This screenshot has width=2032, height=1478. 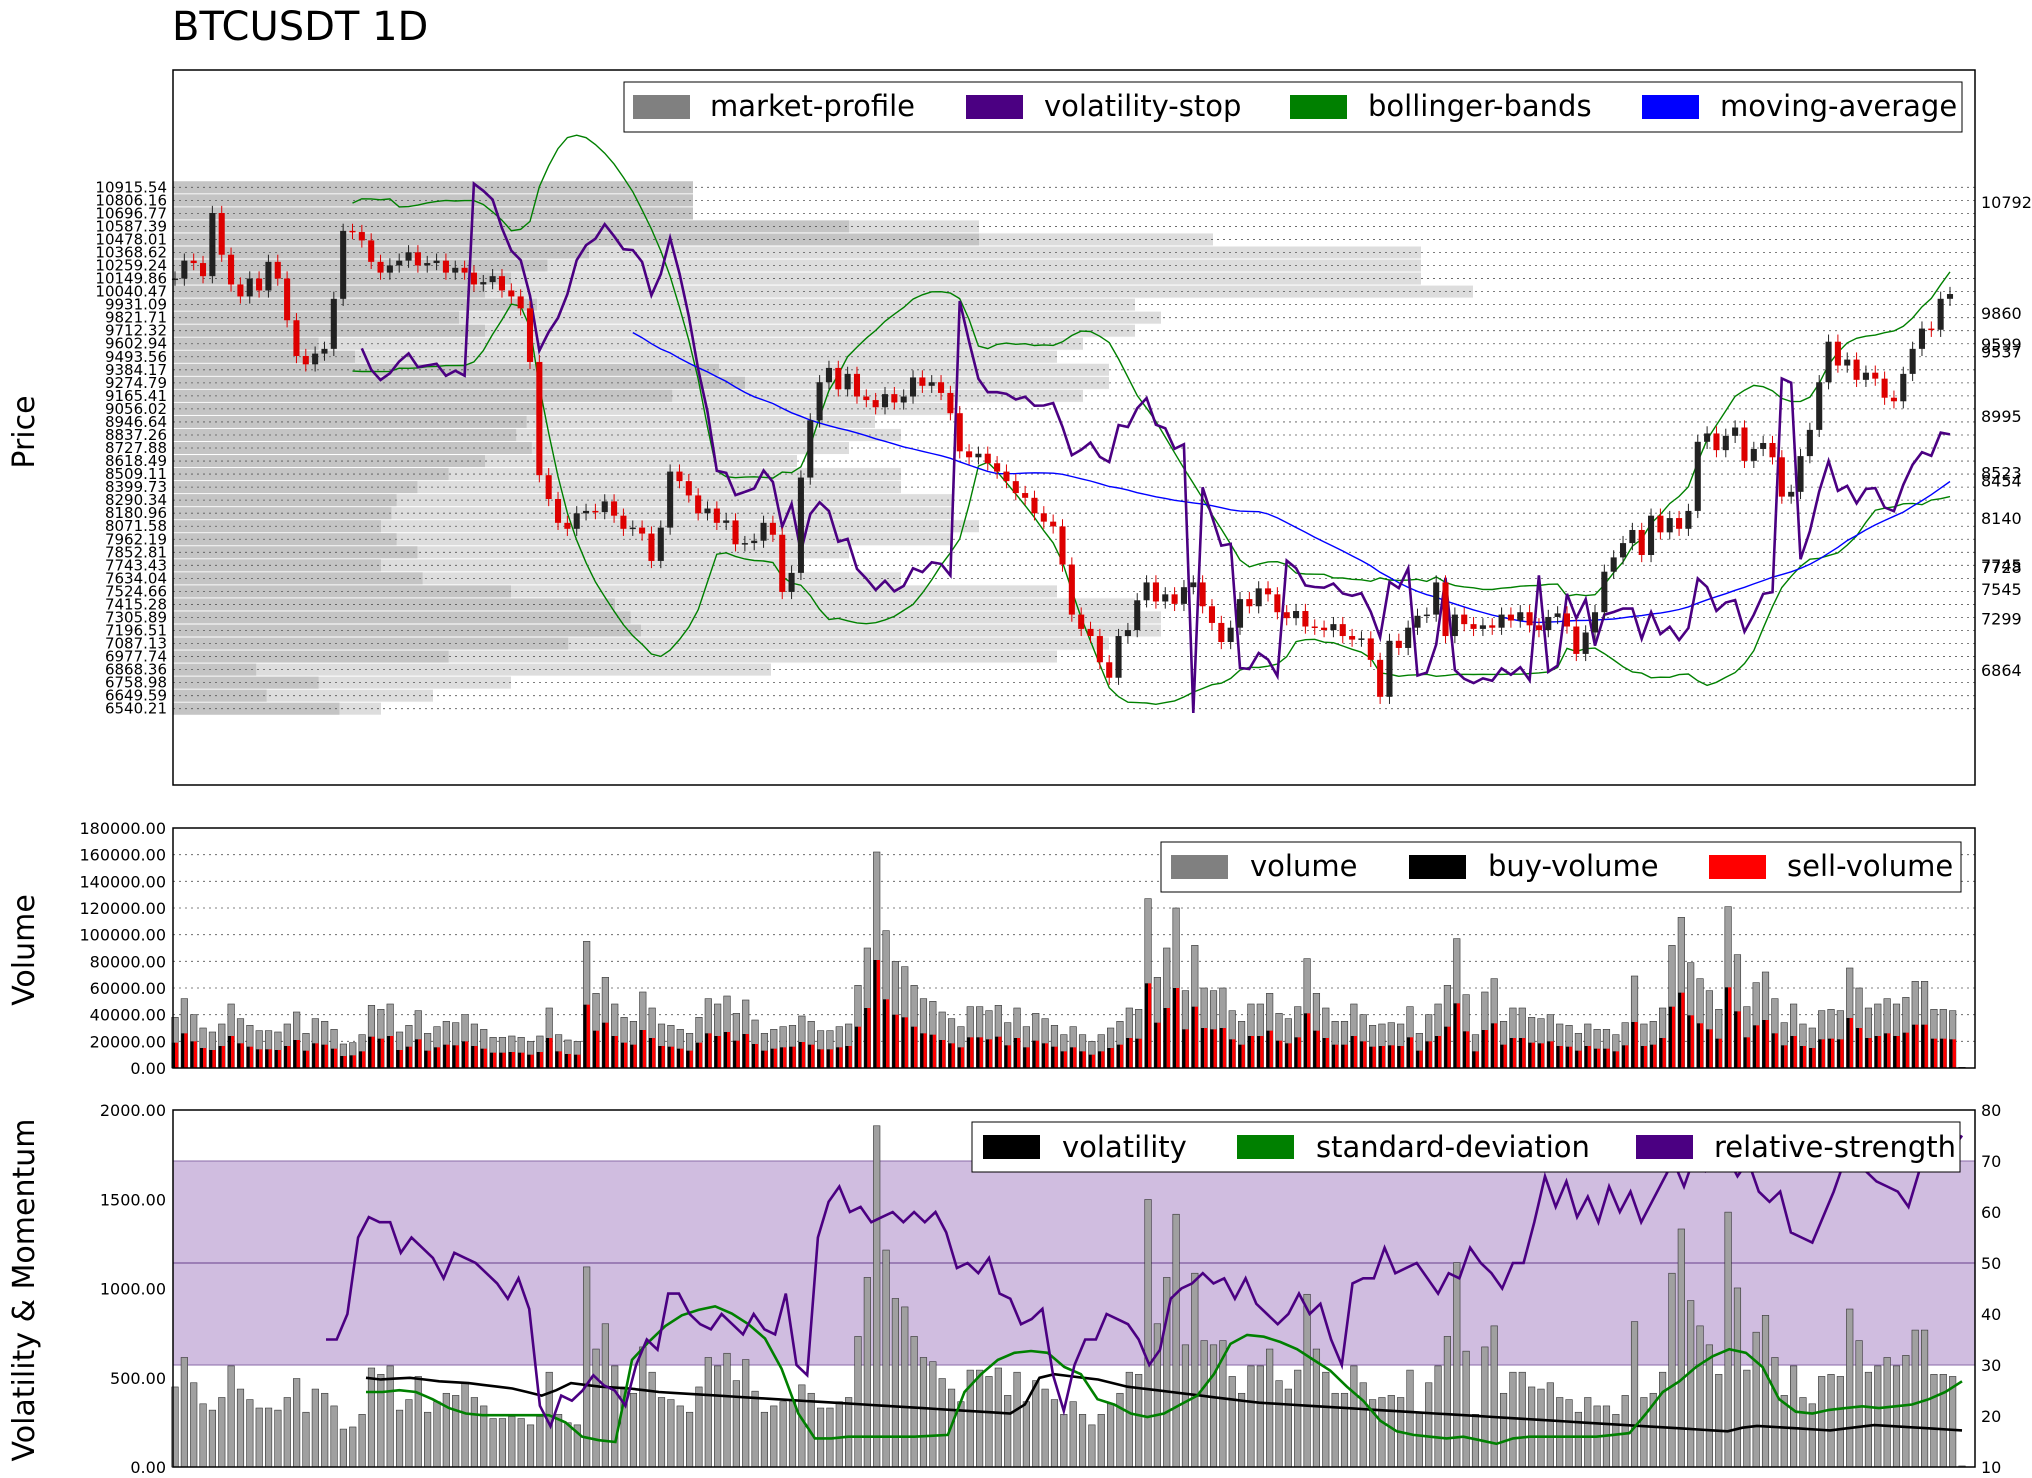 What do you see at coordinates (131, 226) in the screenshot?
I see `price-level-label: 10587.39` at bounding box center [131, 226].